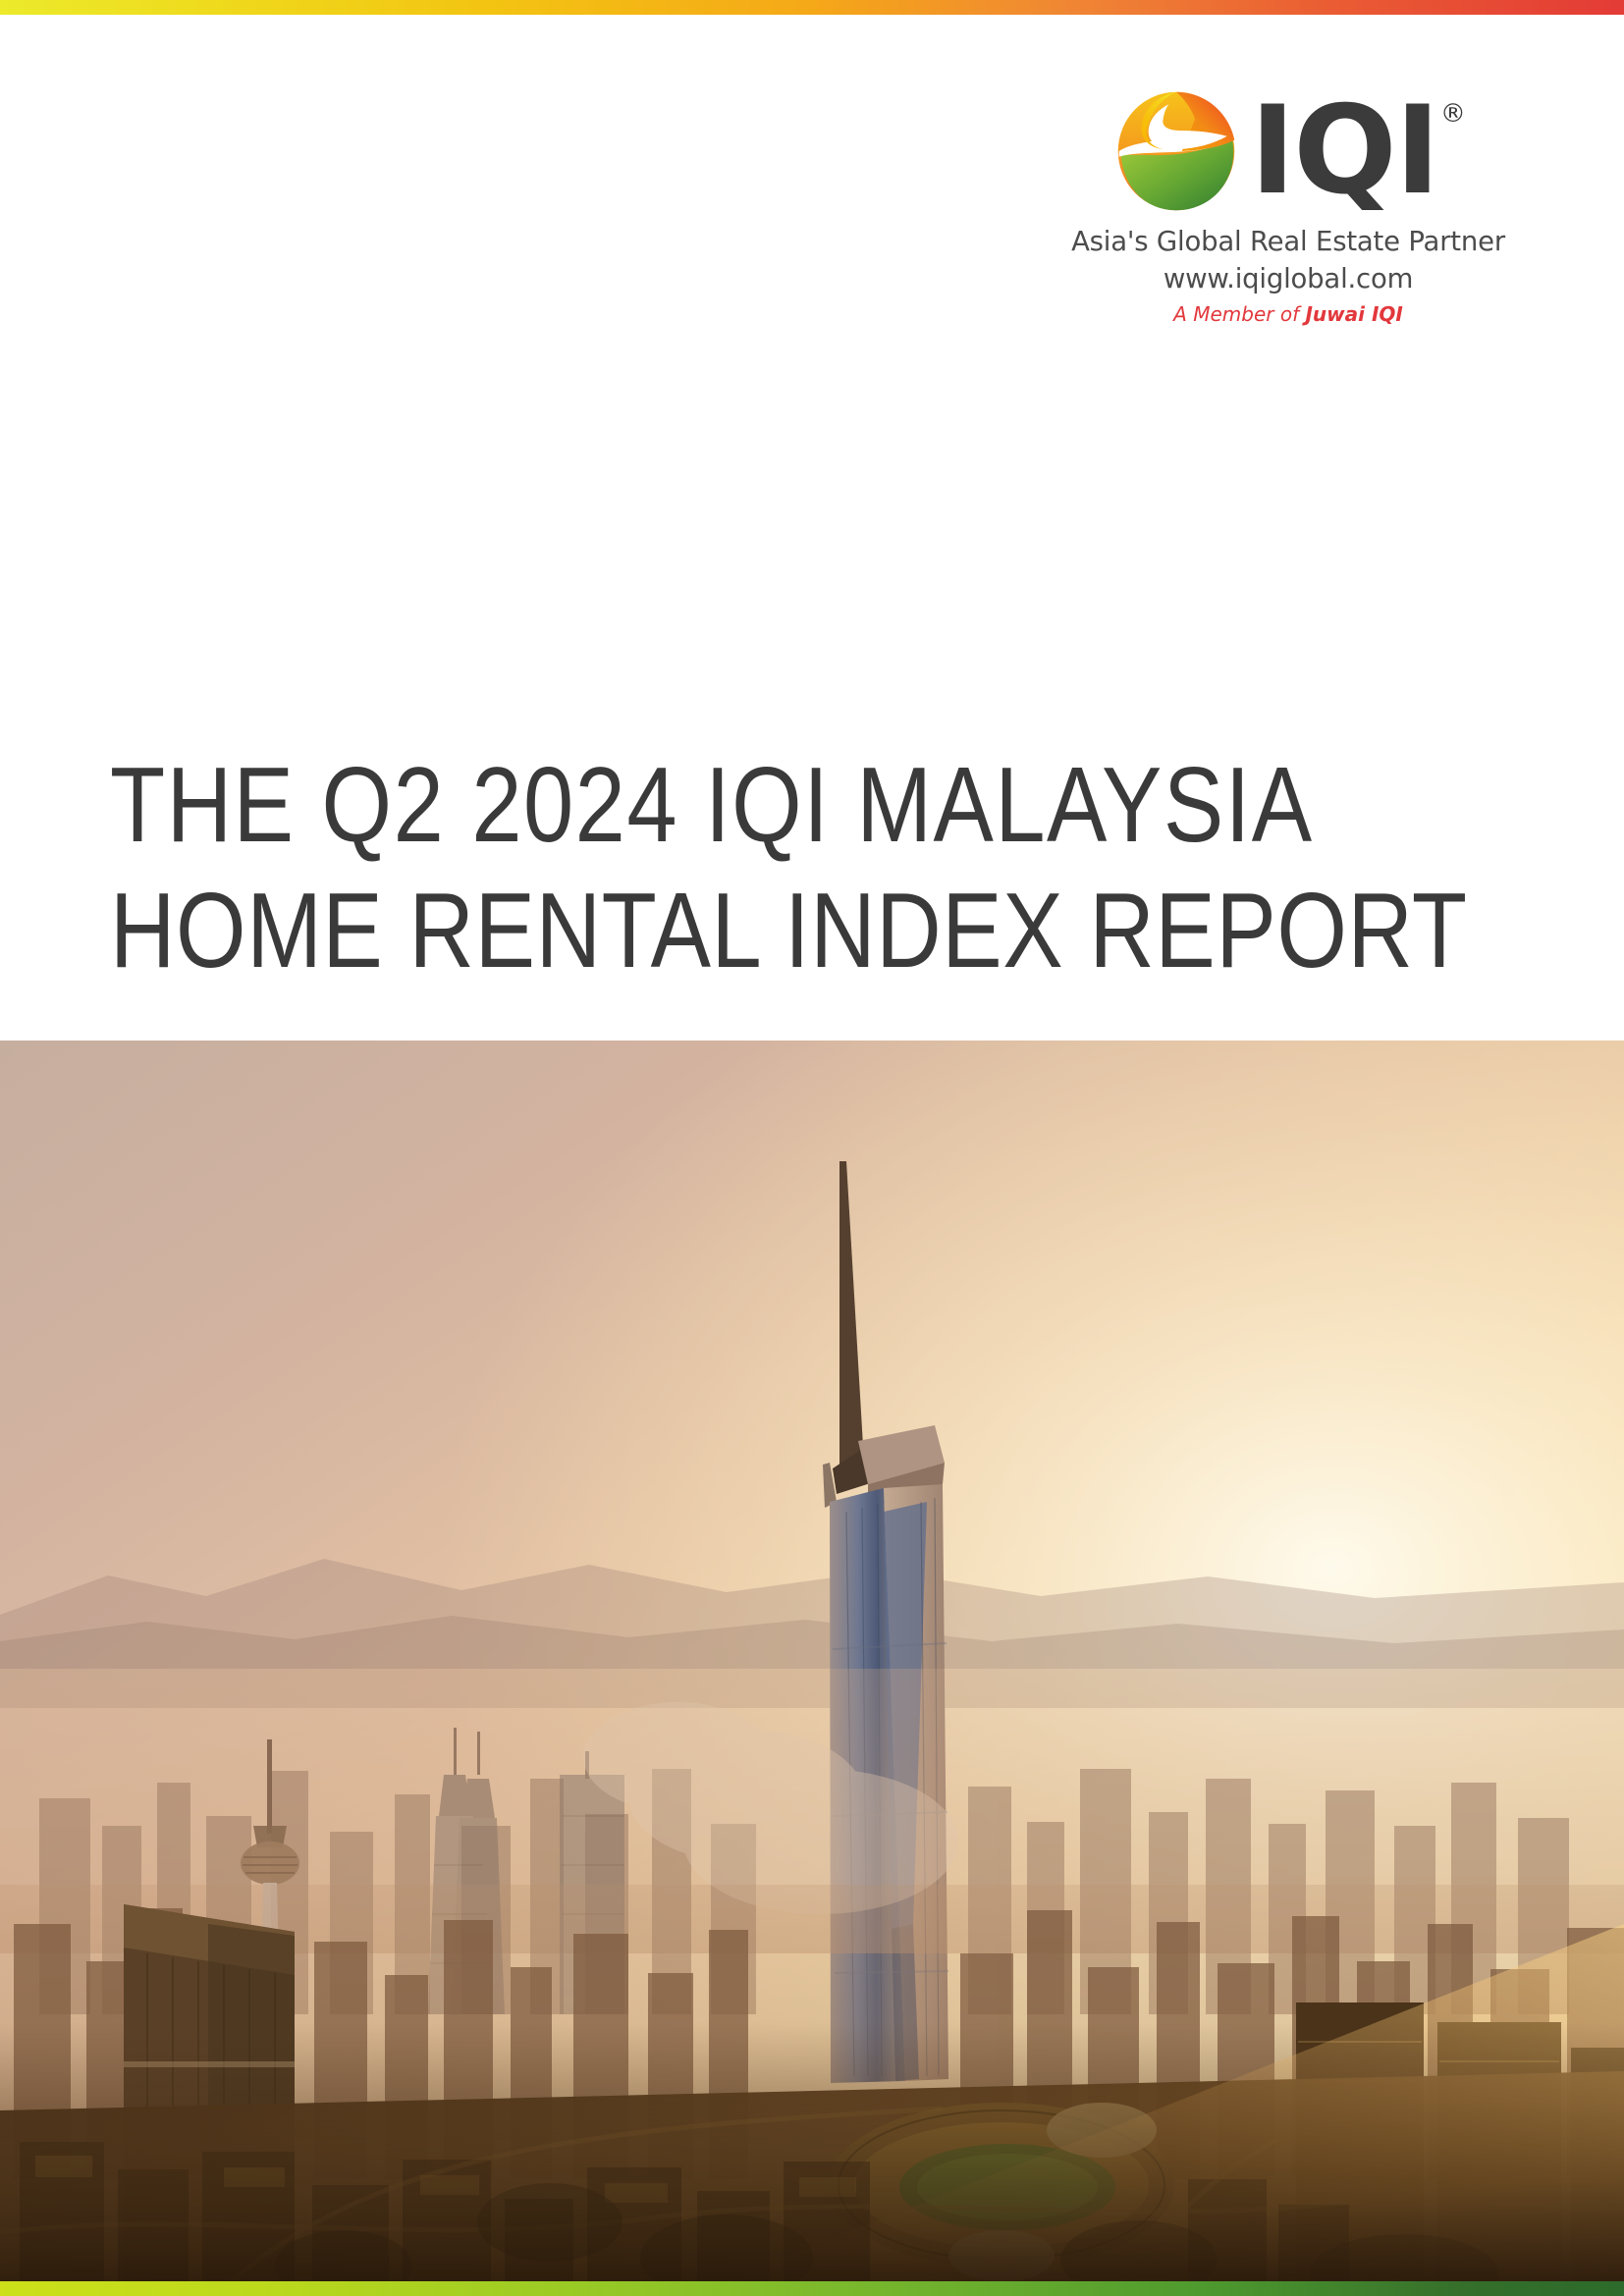 This screenshot has width=1624, height=2296. Describe the element at coordinates (1288, 242) in the screenshot. I see `logo-tagline: Asia's Global Real Estate Partner` at that location.